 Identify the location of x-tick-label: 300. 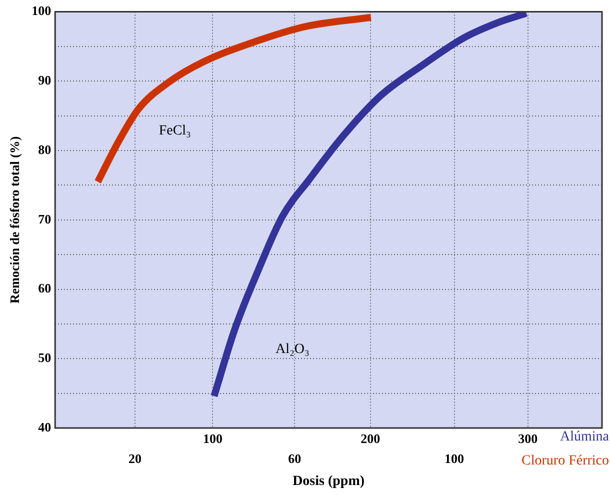
(528, 438).